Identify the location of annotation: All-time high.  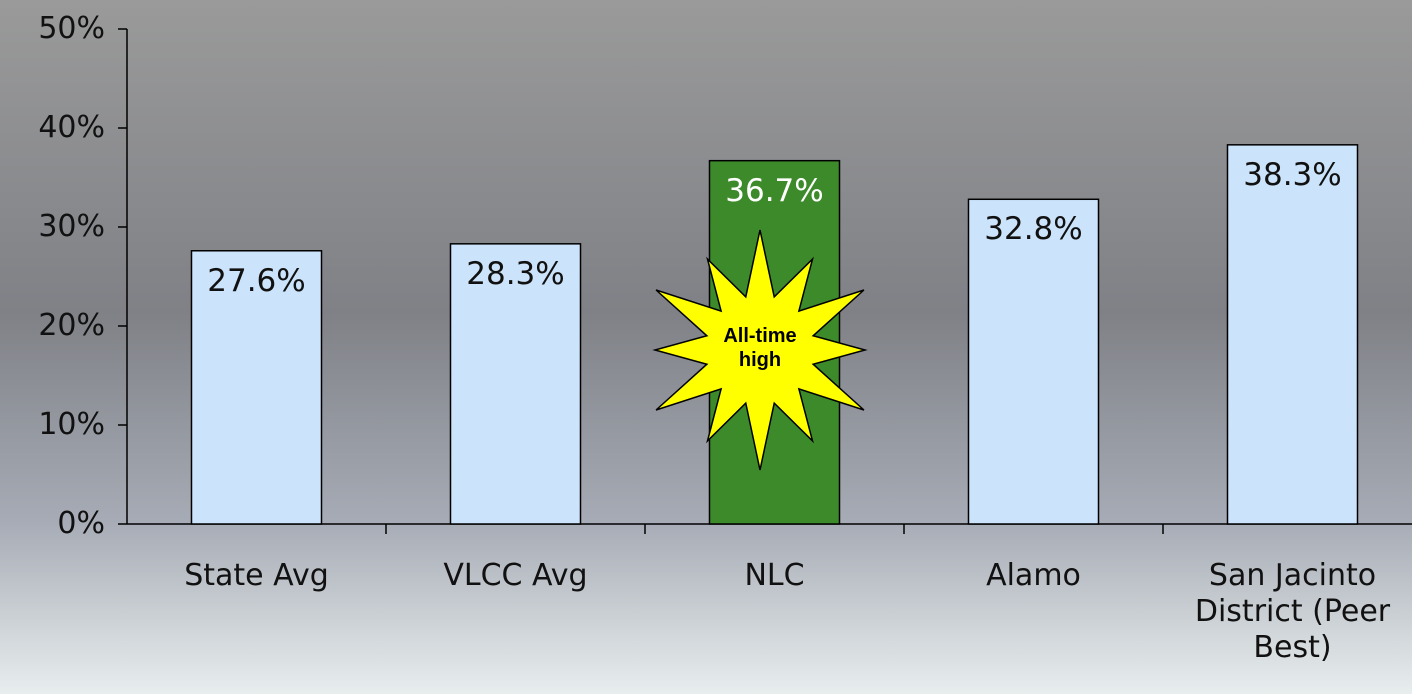
(760, 348).